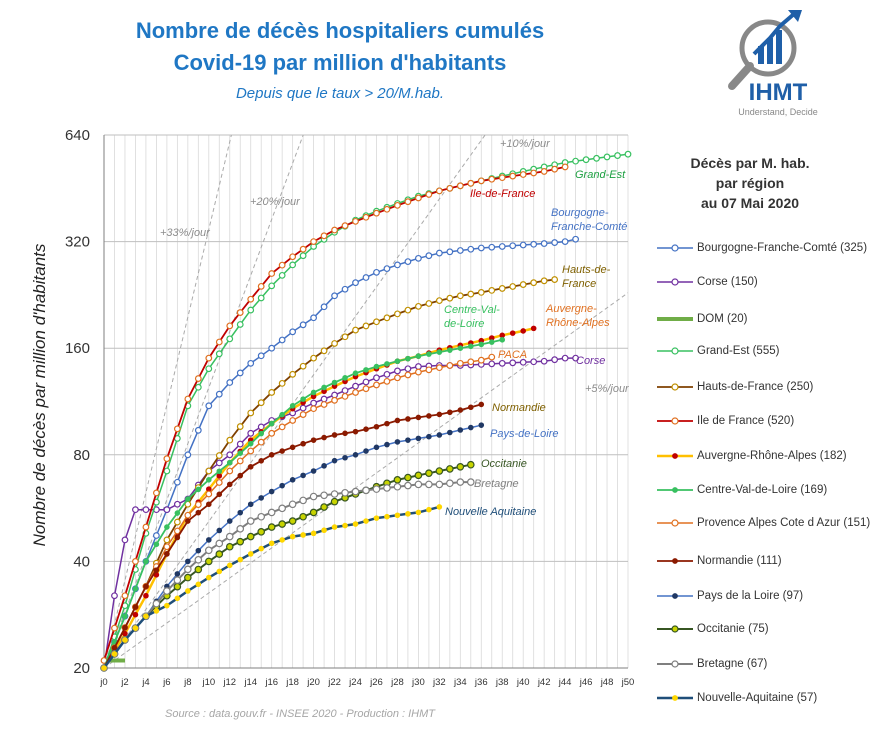 The width and height of the screenshot is (889, 740). What do you see at coordinates (750, 203) in the screenshot?
I see `legend-title-line: au 07 Mai 2020` at bounding box center [750, 203].